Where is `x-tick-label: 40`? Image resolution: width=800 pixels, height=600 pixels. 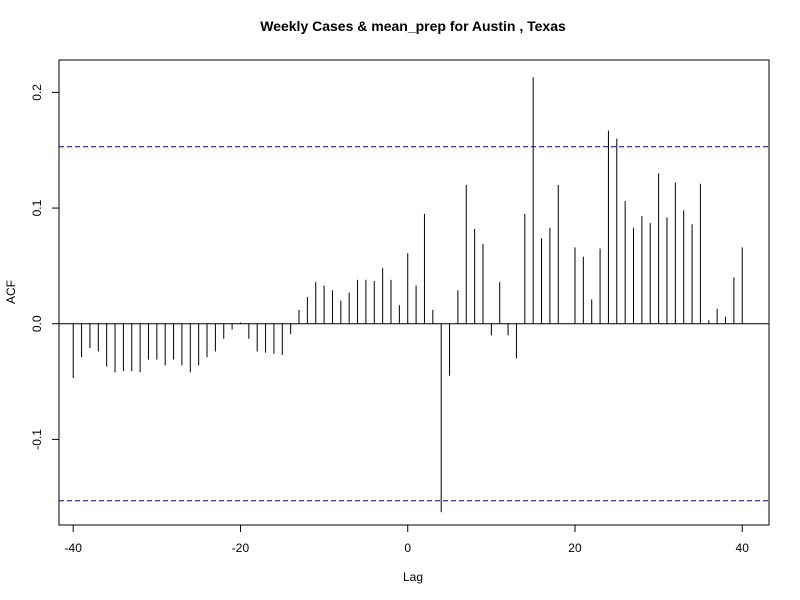
x-tick-label: 40 is located at coordinates (743, 548).